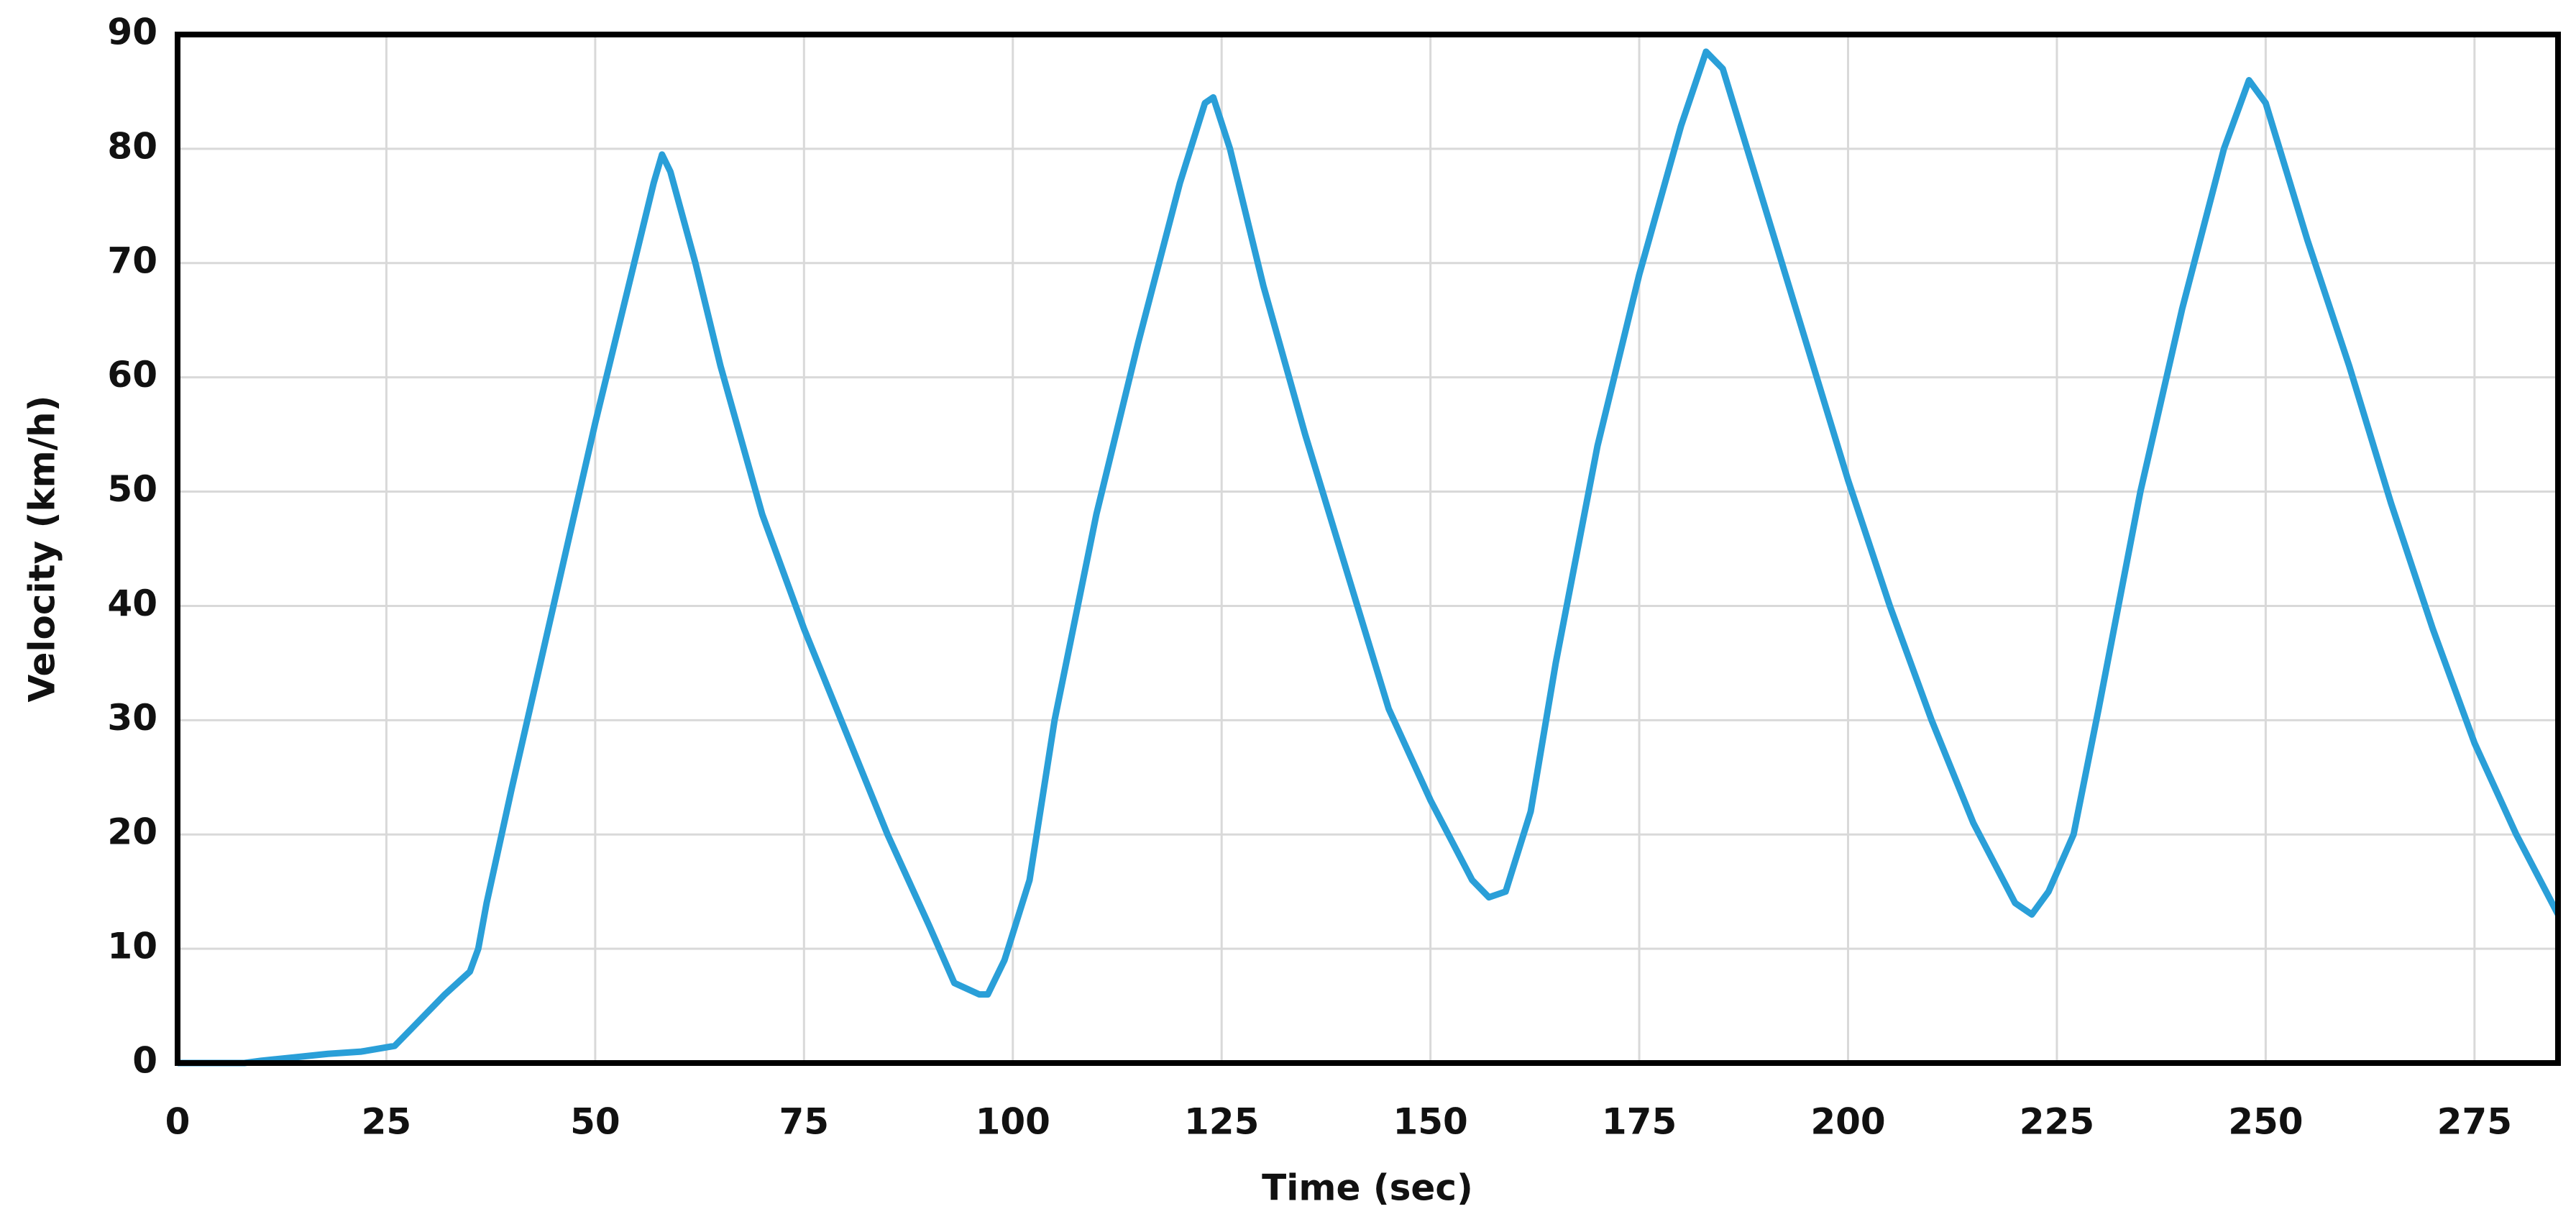 Image resolution: width=2576 pixels, height=1227 pixels. Describe the element at coordinates (132, 603) in the screenshot. I see `y-tick-label: 40` at that location.